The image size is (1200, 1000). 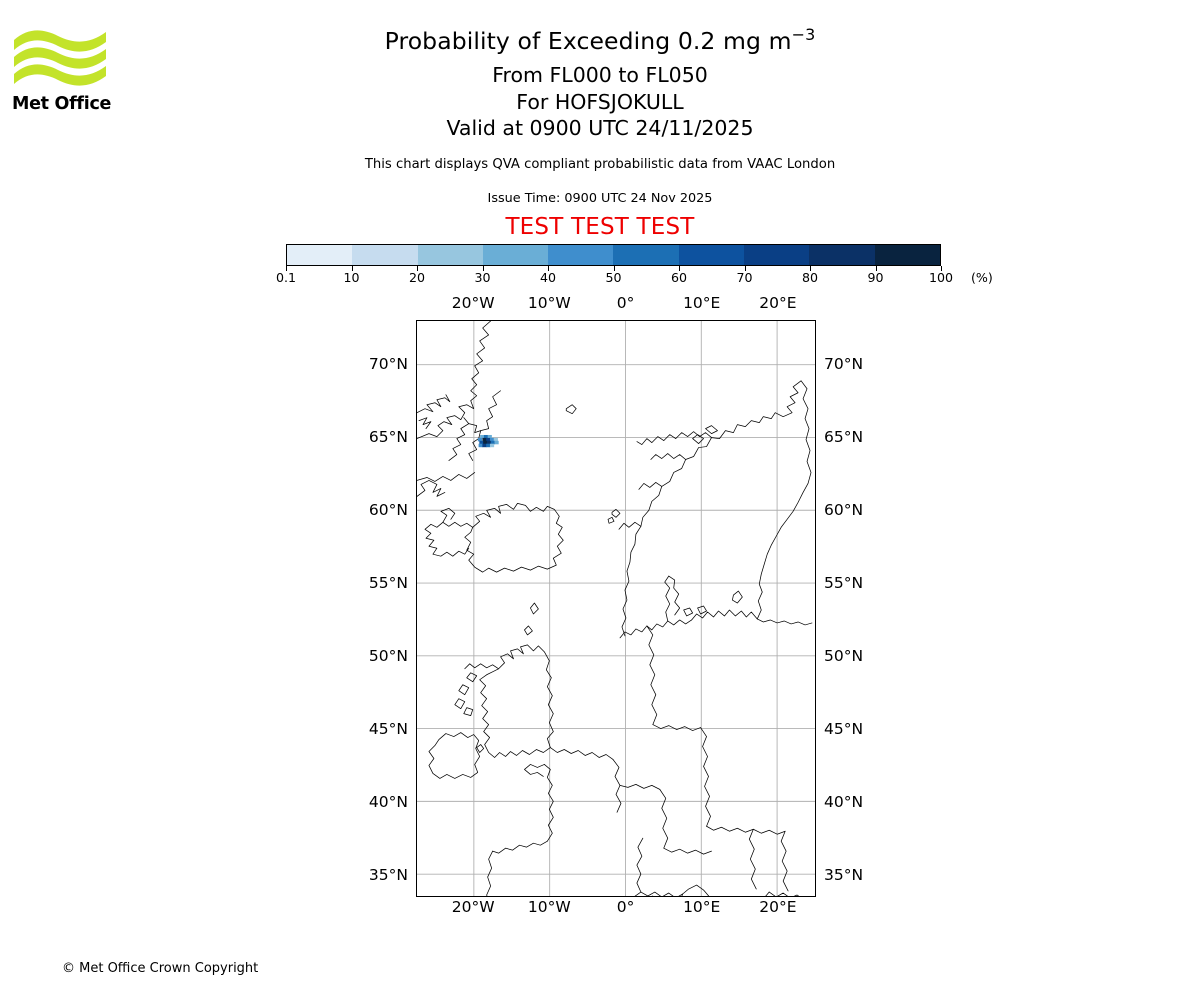 I want to click on flight-level-range: From FL000 to FL050, so click(x=600, y=75).